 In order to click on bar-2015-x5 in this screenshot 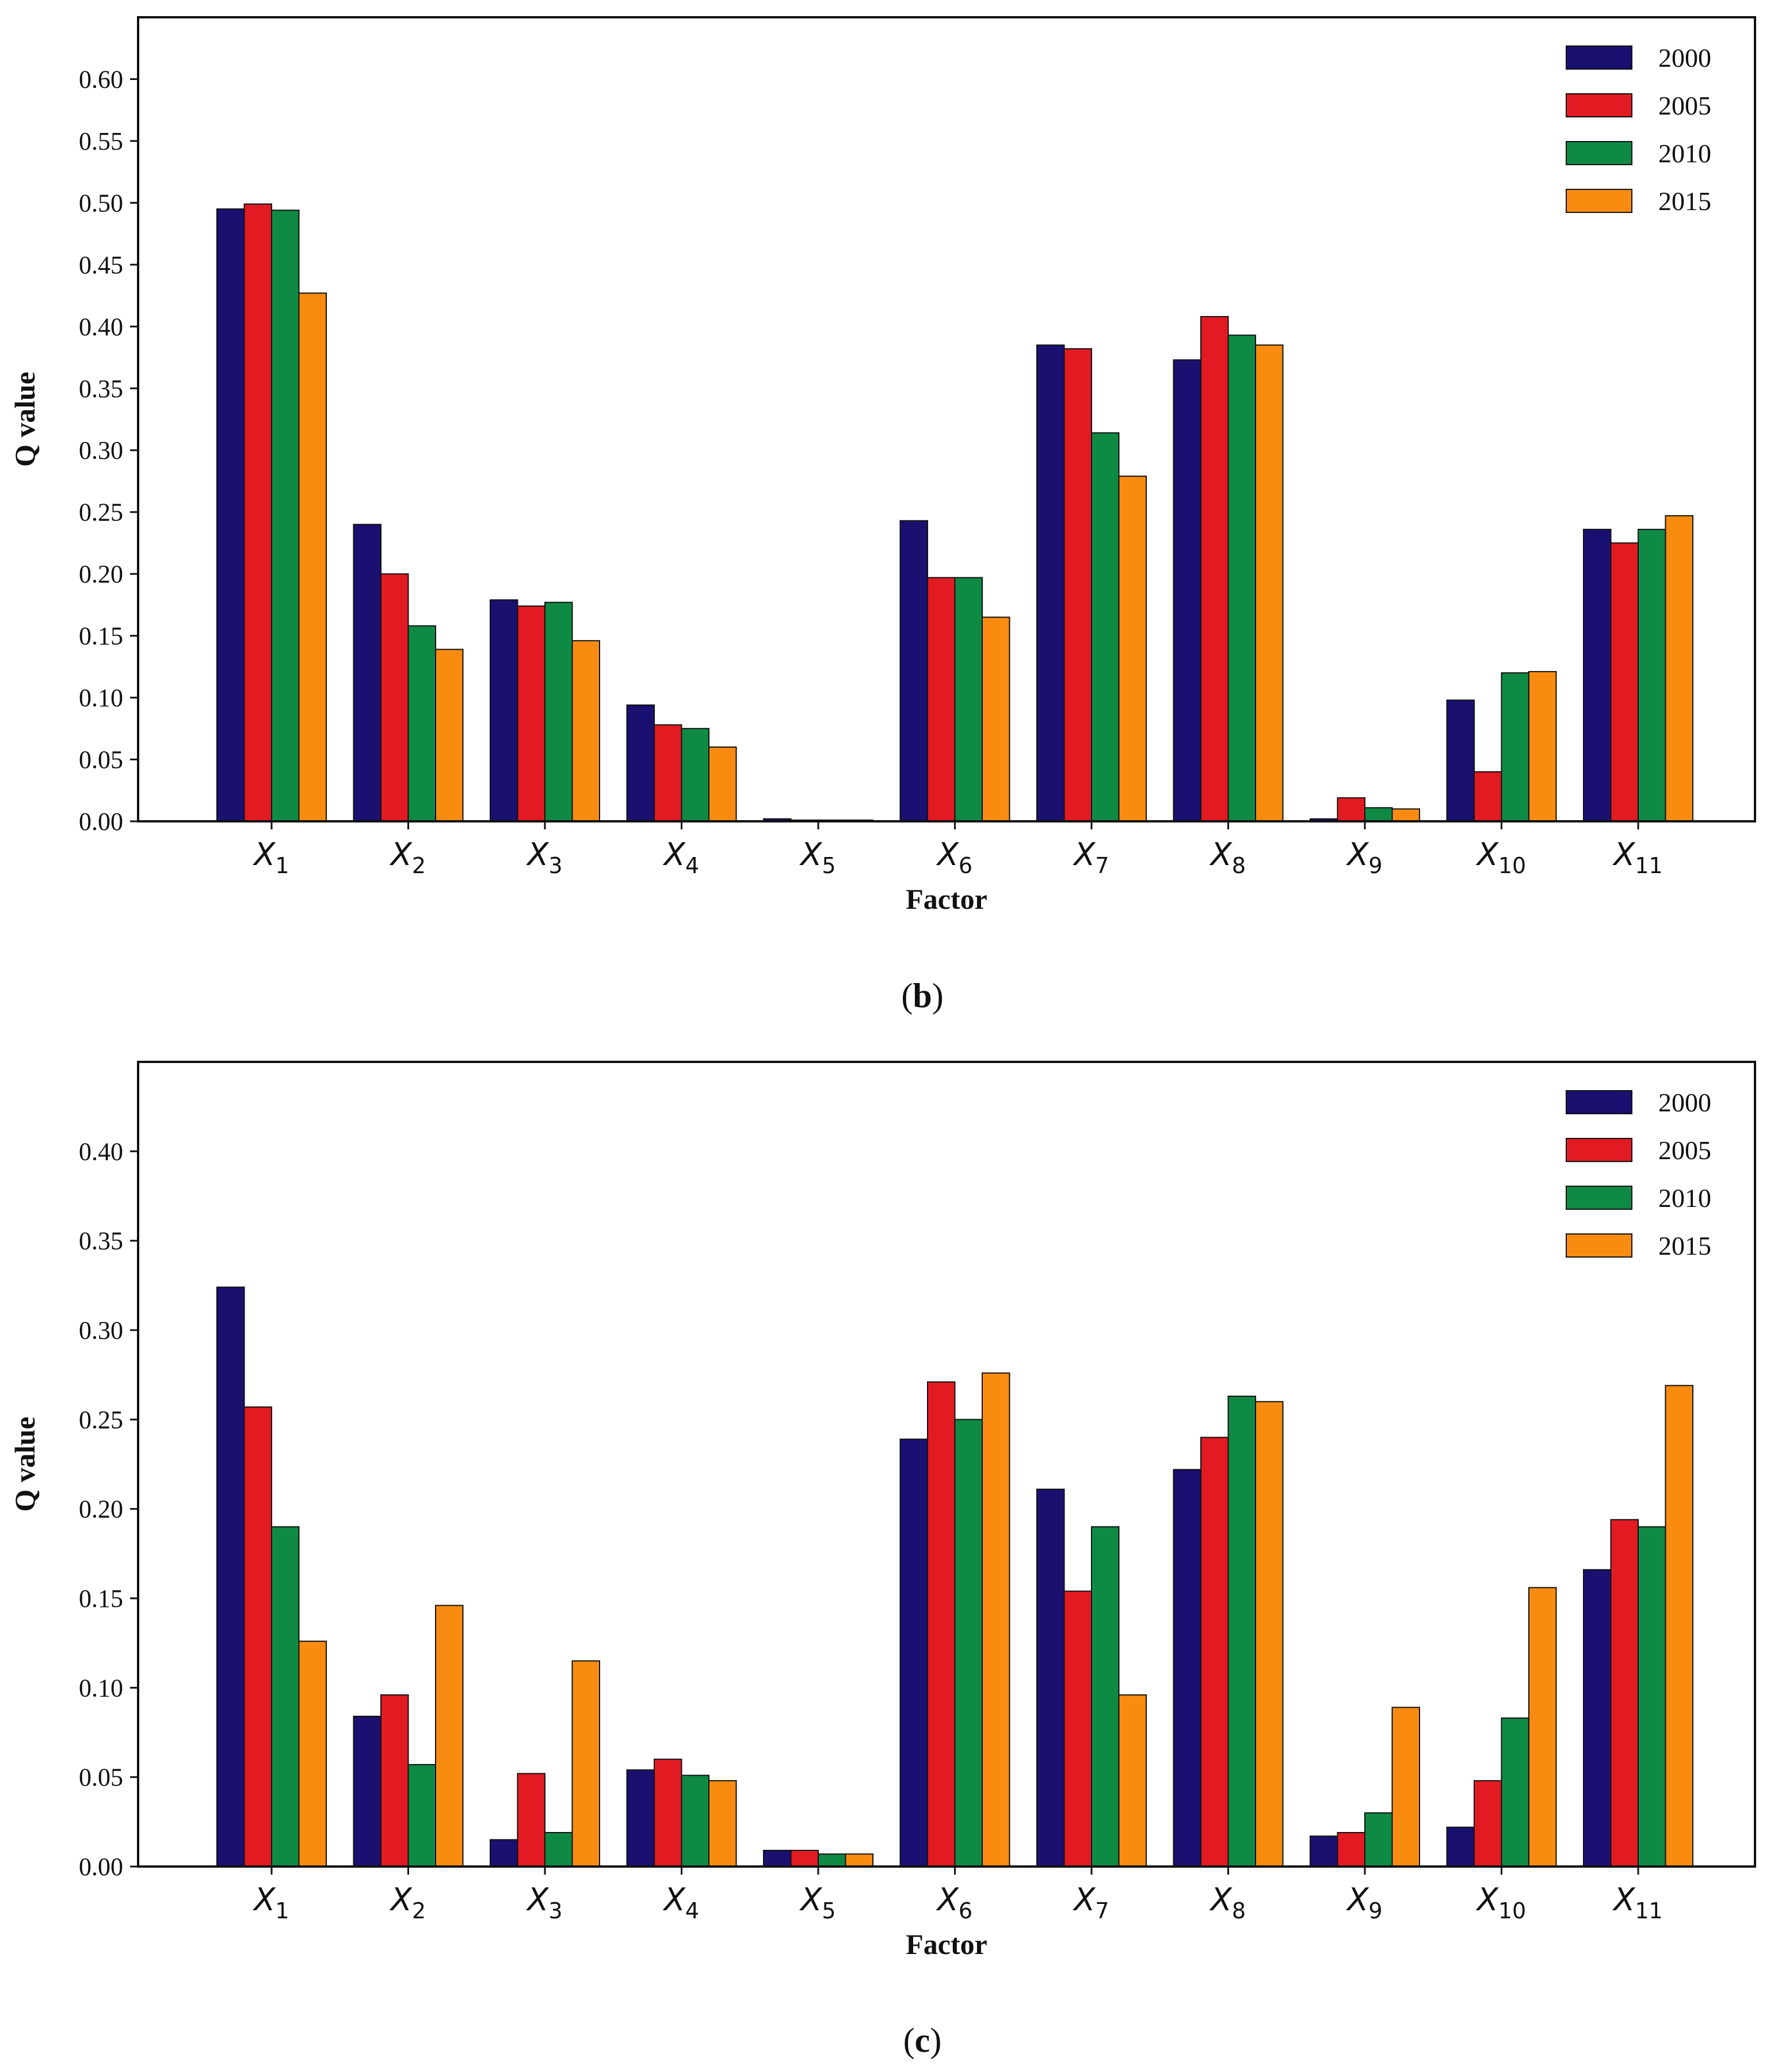, I will do `click(859, 1861)`.